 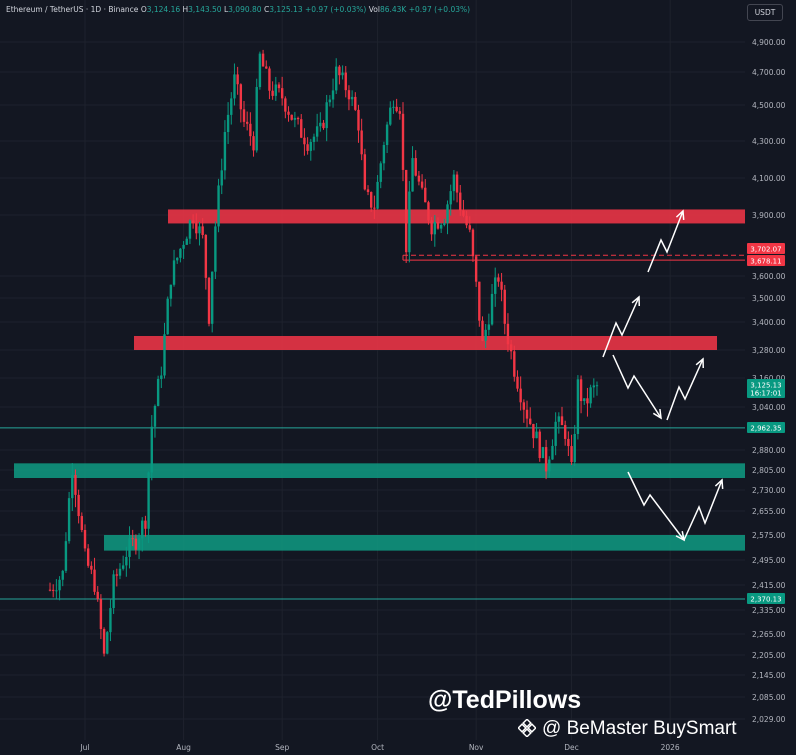 What do you see at coordinates (286, 9) in the screenshot?
I see `close-value: 3,125.13` at bounding box center [286, 9].